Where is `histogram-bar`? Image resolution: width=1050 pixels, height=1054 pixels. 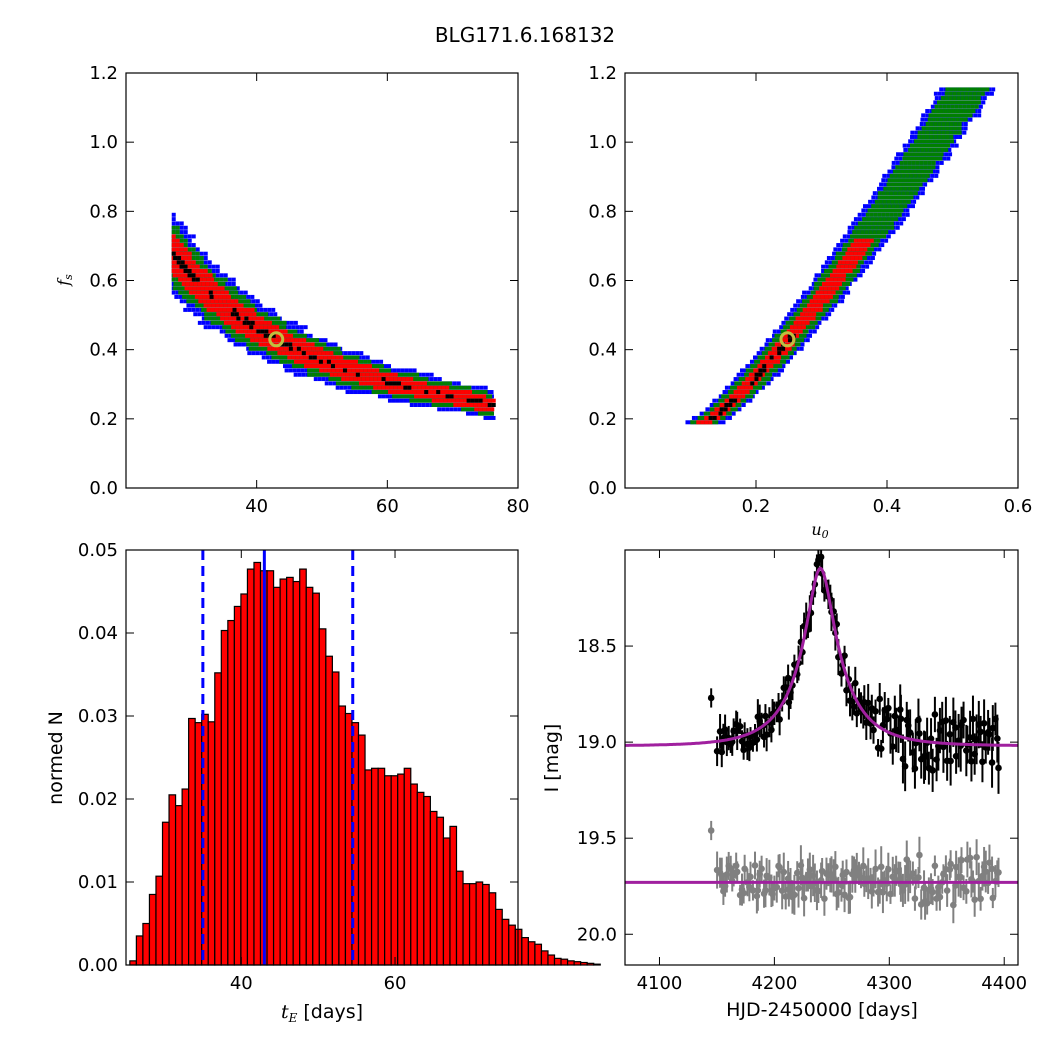 histogram-bar is located at coordinates (139, 950).